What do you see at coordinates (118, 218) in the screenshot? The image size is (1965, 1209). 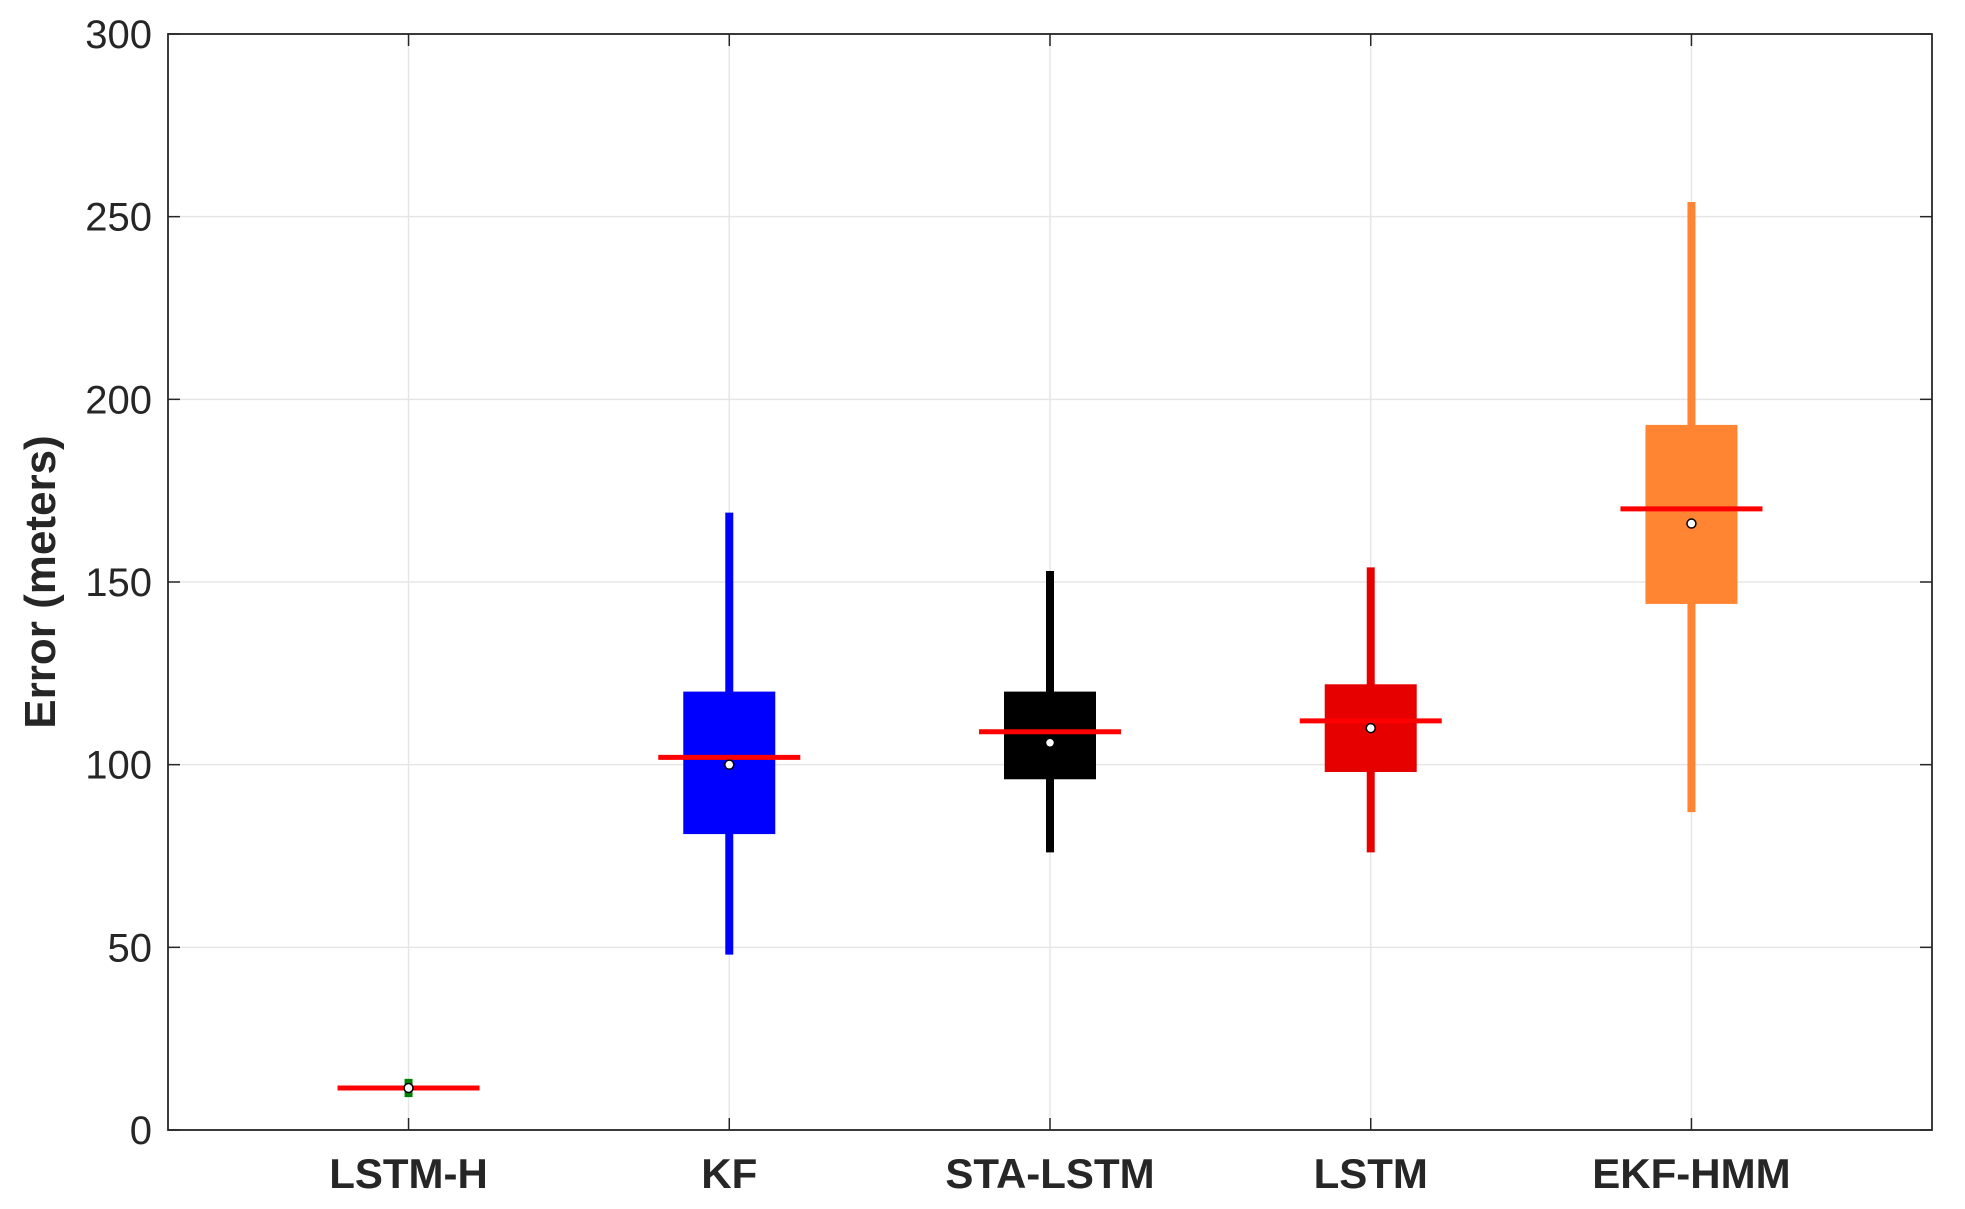 I see `y-tick-label: 250` at bounding box center [118, 218].